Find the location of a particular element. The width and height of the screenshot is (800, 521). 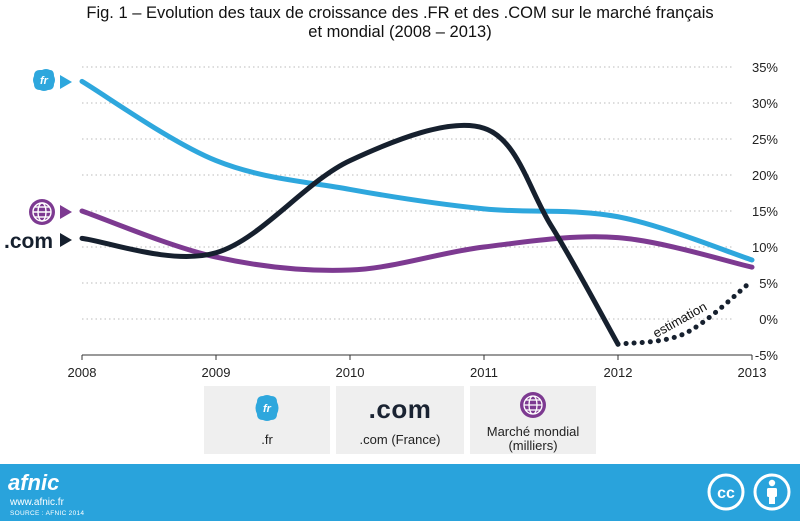

y-tick-label: 30% is located at coordinates (765, 103).